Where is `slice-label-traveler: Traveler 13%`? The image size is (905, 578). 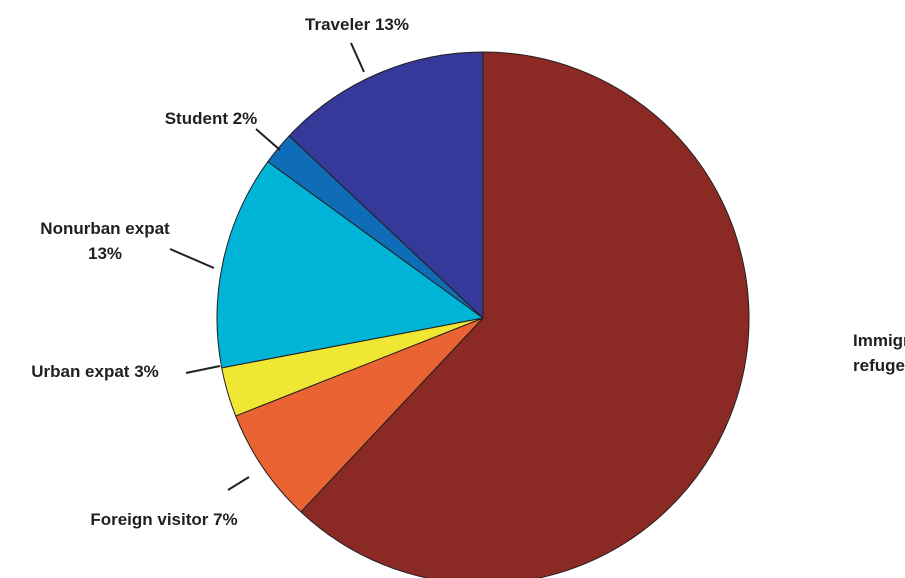
slice-label-traveler: Traveler 13% is located at coordinates (357, 24).